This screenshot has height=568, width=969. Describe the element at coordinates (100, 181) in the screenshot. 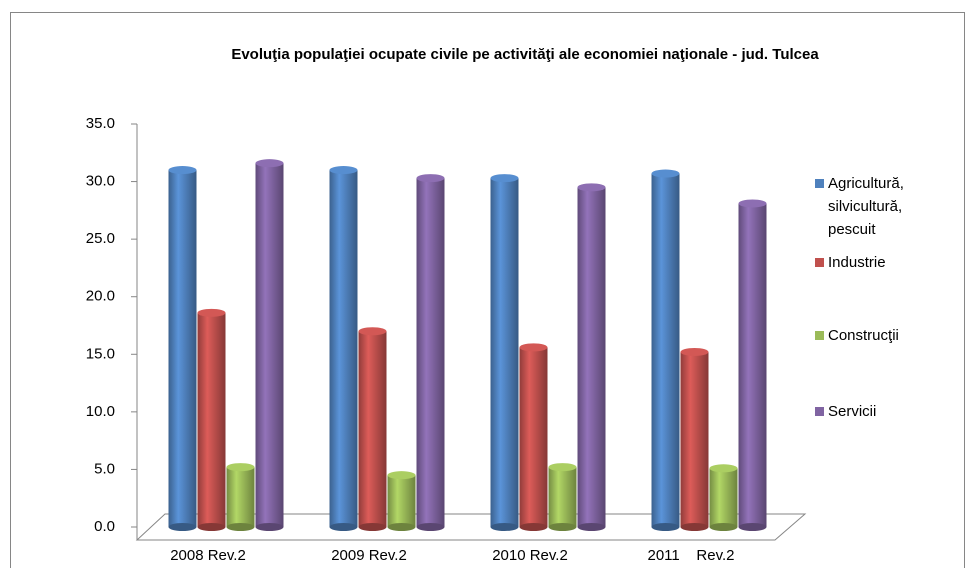

I see `y-tick-label: 30.0` at that location.